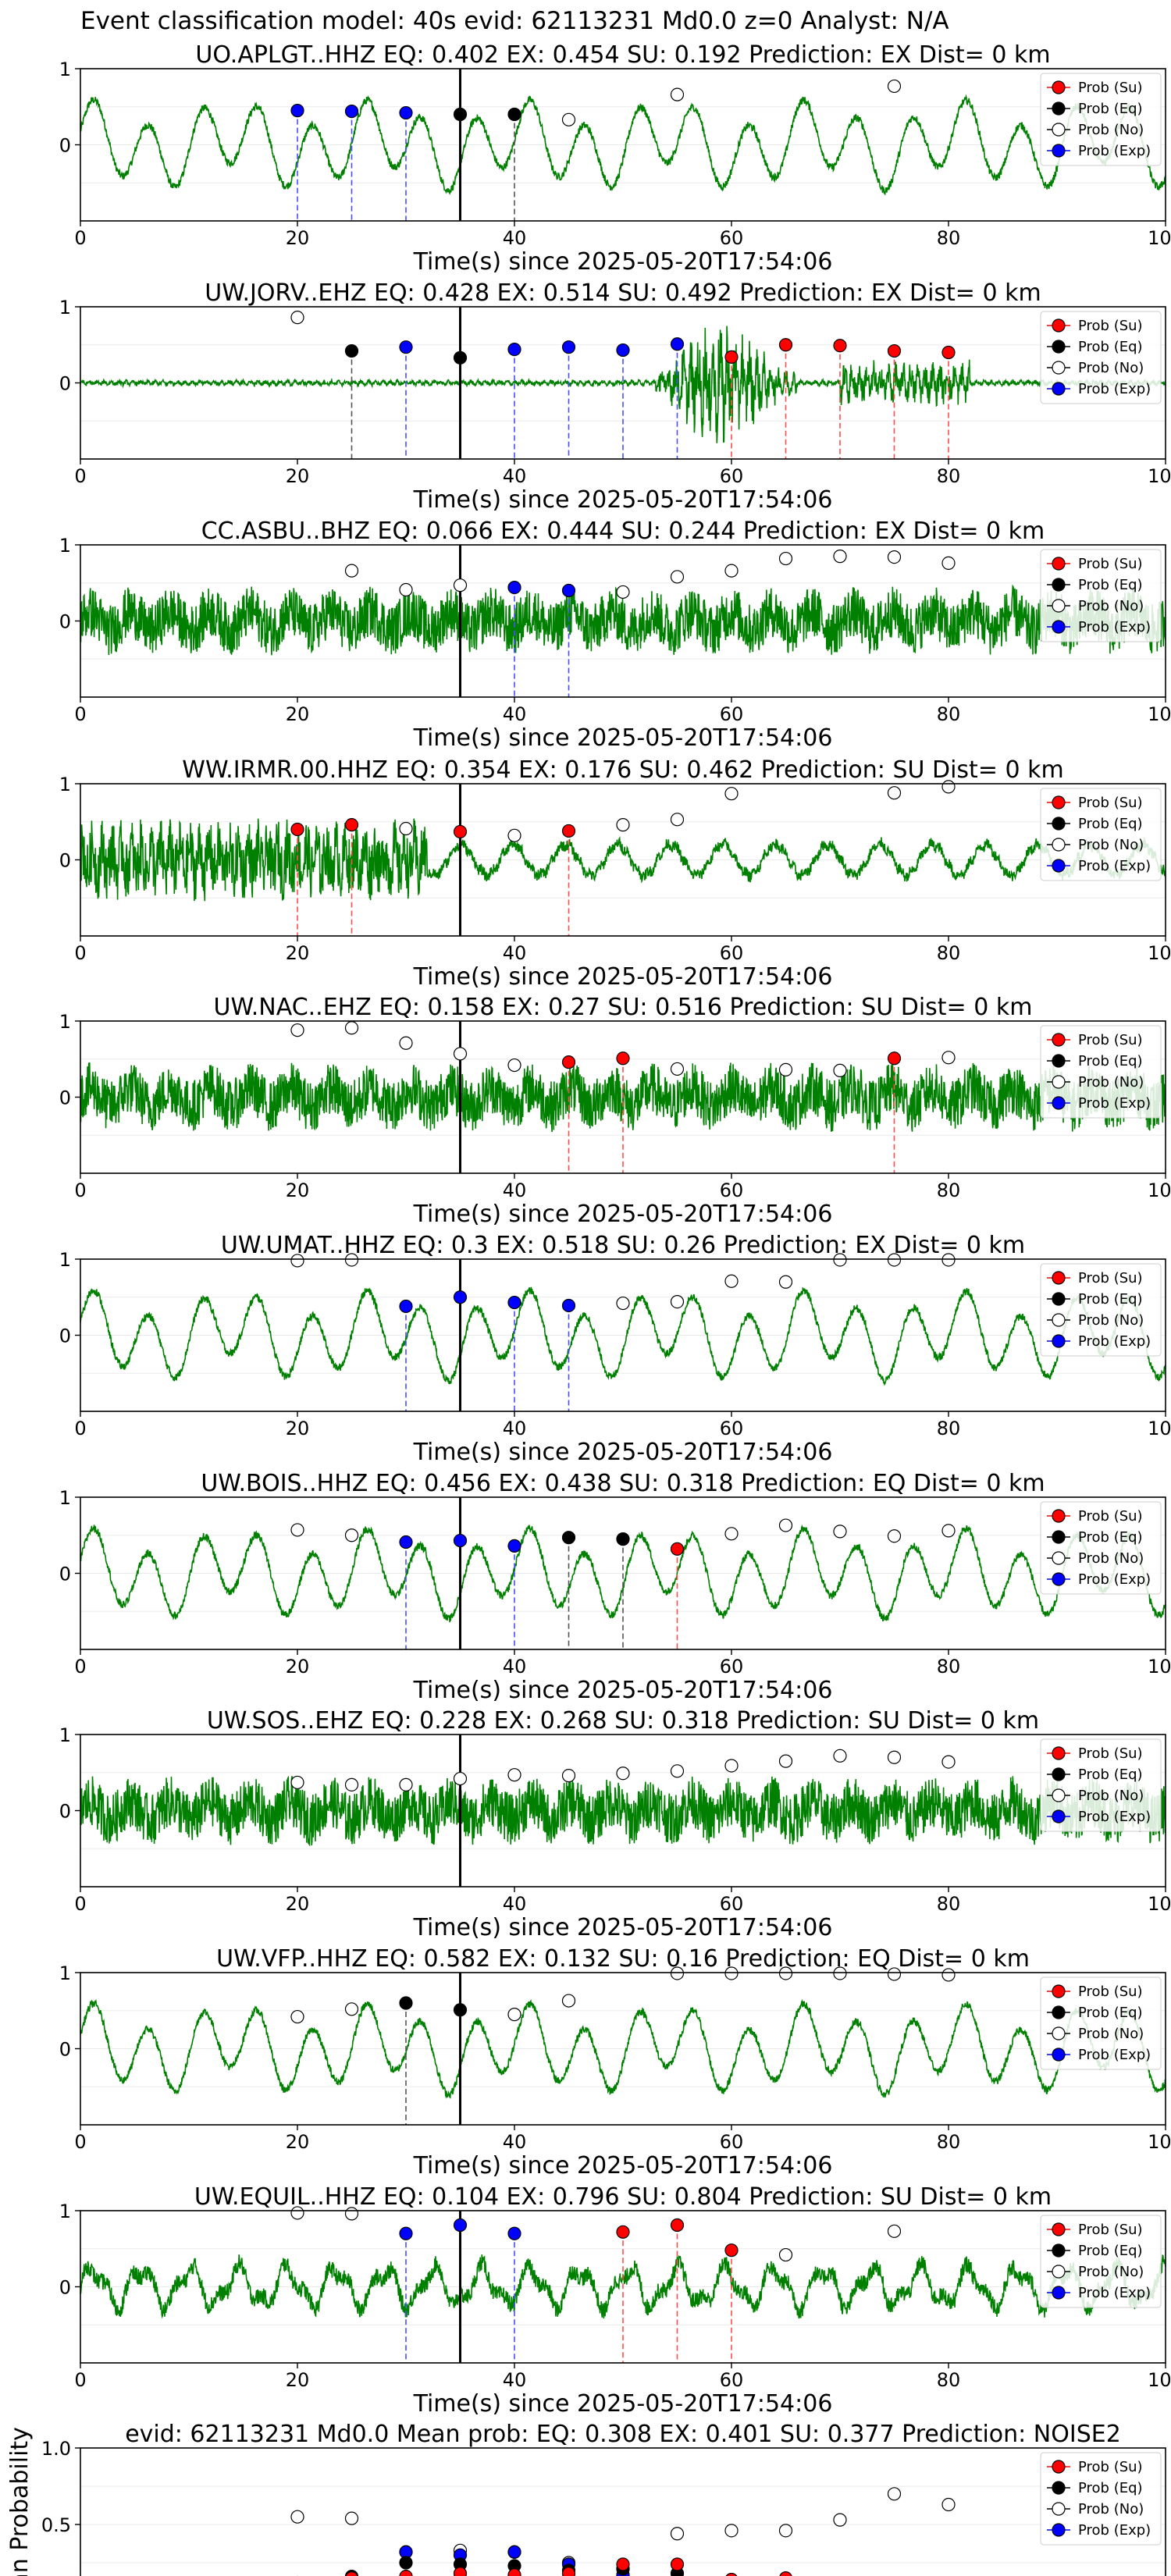  I want to click on y-tick-label: 1.0, so click(56, 2449).